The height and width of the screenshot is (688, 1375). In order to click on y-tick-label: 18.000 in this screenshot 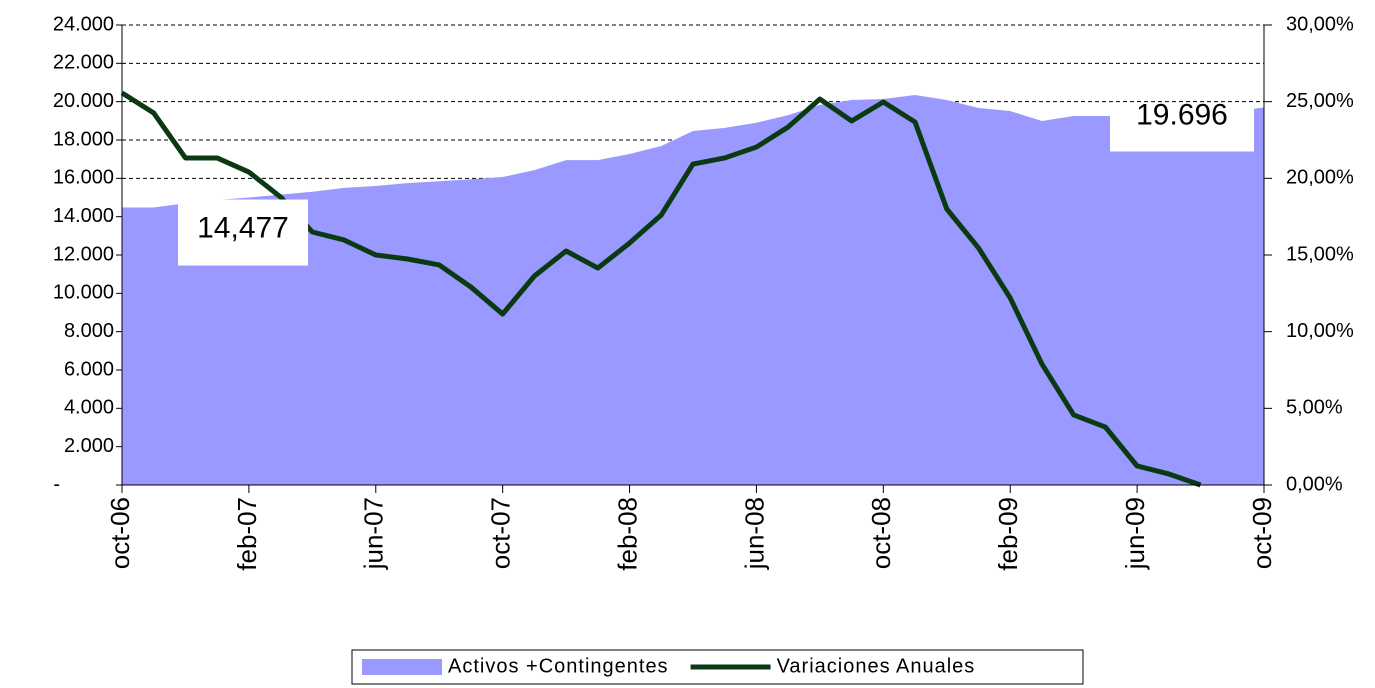, I will do `click(83, 139)`.